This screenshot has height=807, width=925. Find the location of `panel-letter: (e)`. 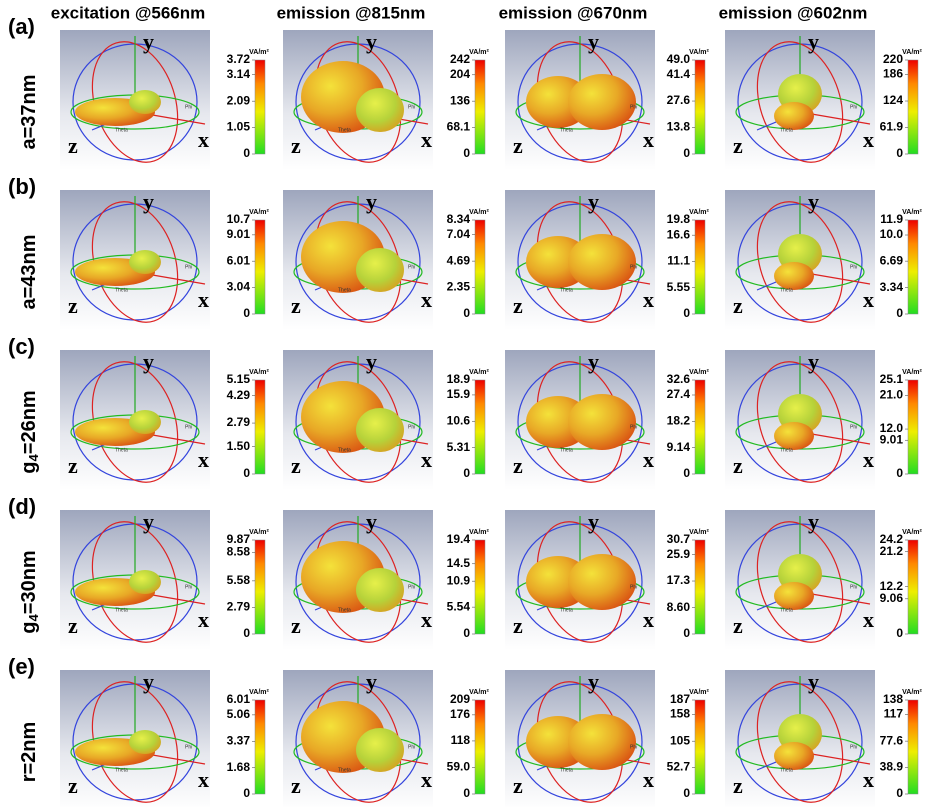

panel-letter: (e) is located at coordinates (21, 666).